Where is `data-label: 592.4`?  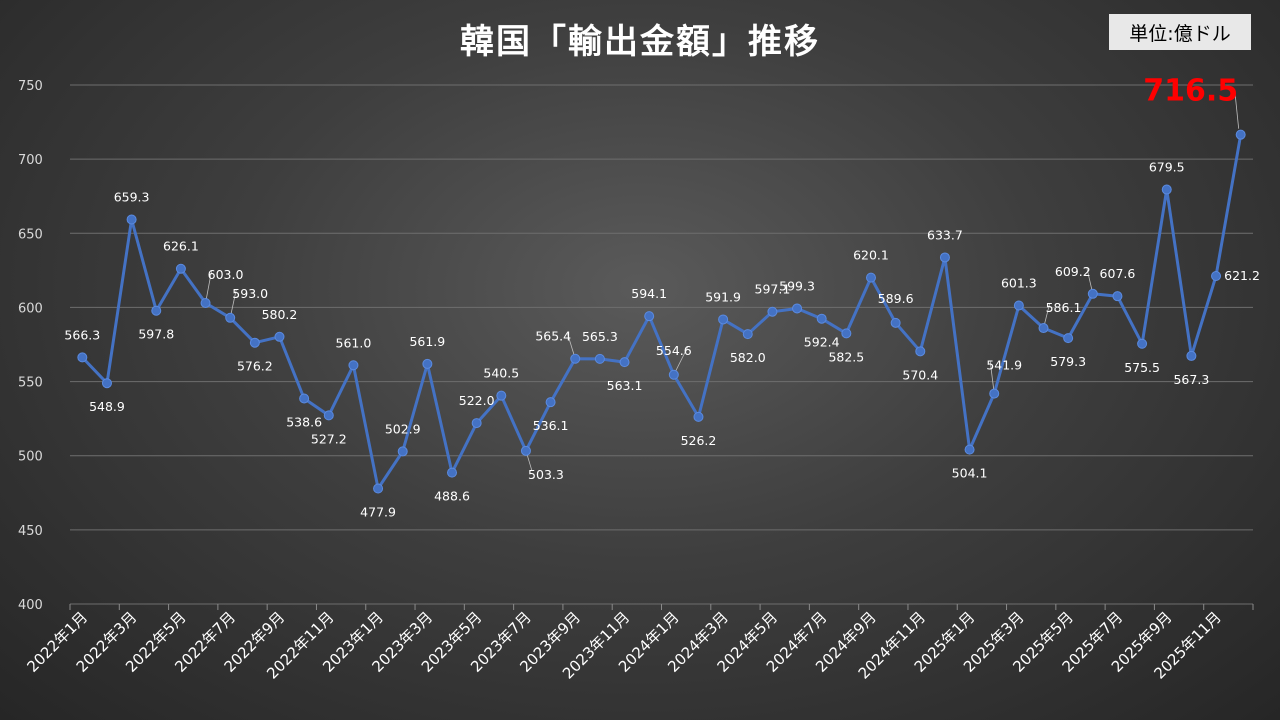
data-label: 592.4 is located at coordinates (822, 342).